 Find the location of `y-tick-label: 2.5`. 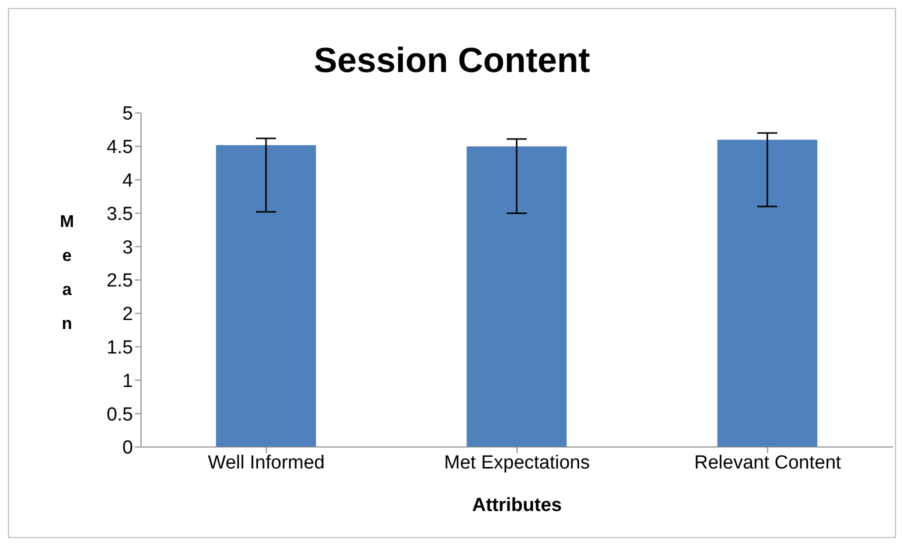

y-tick-label: 2.5 is located at coordinates (119, 281).